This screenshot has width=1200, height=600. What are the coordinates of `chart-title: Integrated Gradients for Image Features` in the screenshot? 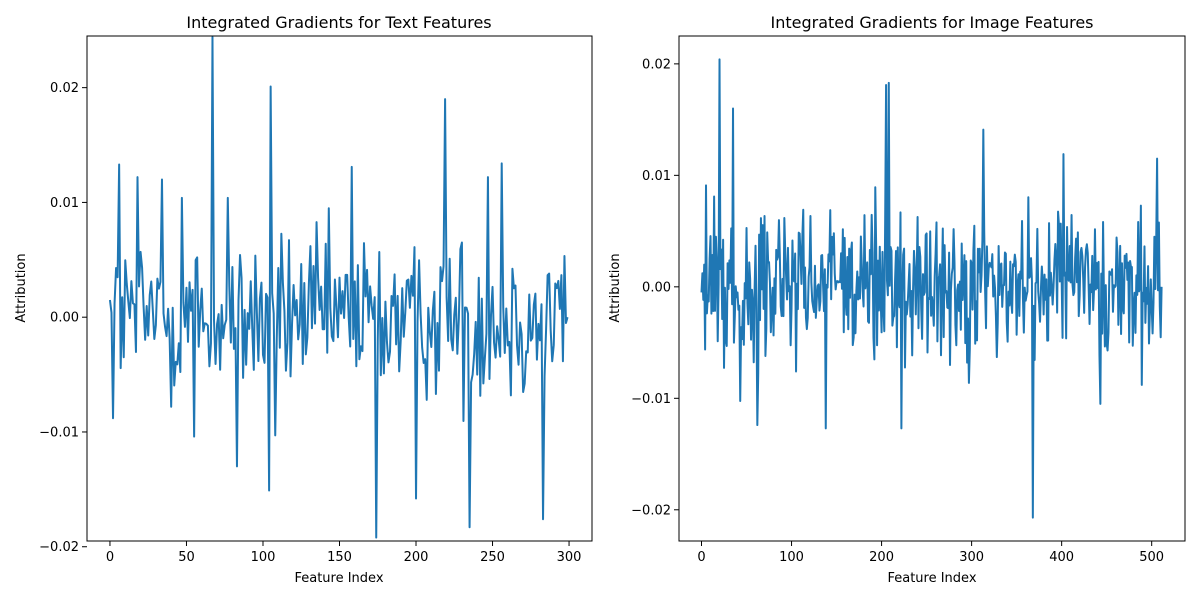 It's located at (931, 22).